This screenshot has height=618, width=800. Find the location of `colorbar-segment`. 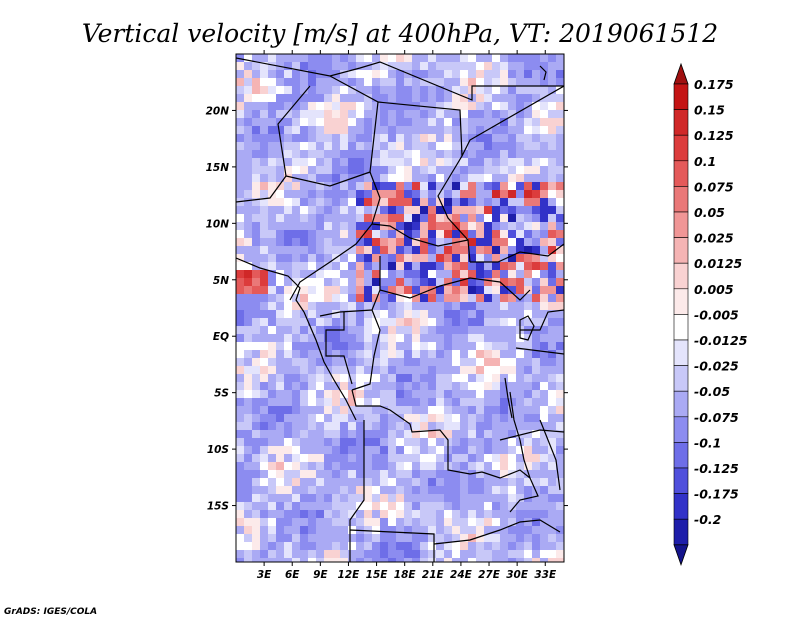

colorbar-segment is located at coordinates (681, 352).